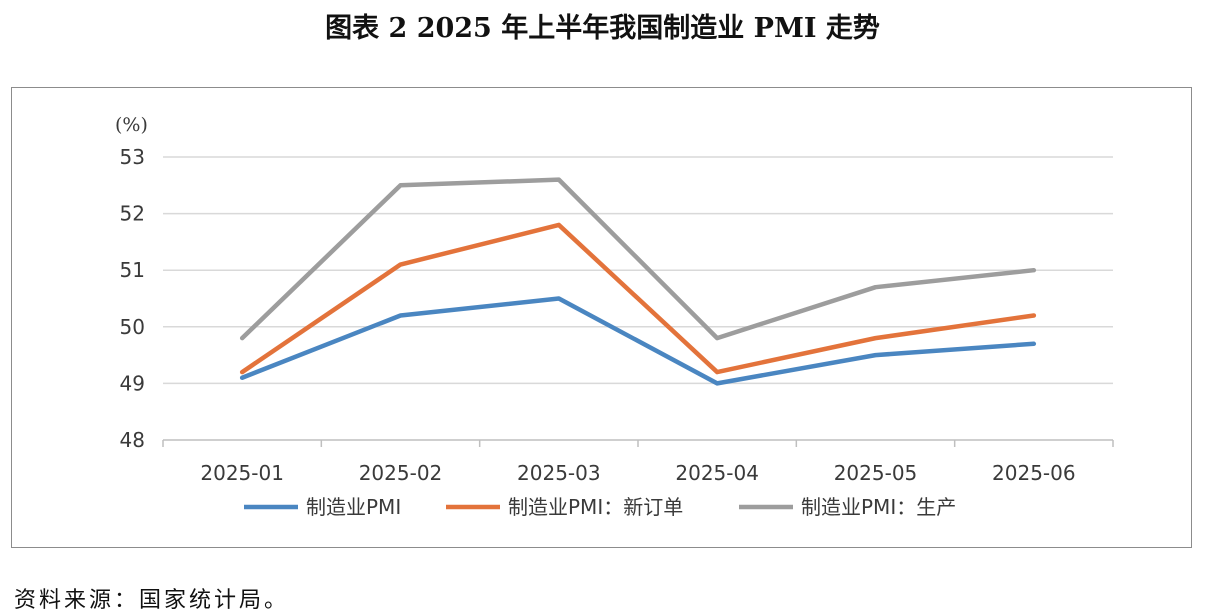 The height and width of the screenshot is (616, 1205). I want to click on x-tick-label: 2025-06, so click(1034, 473).